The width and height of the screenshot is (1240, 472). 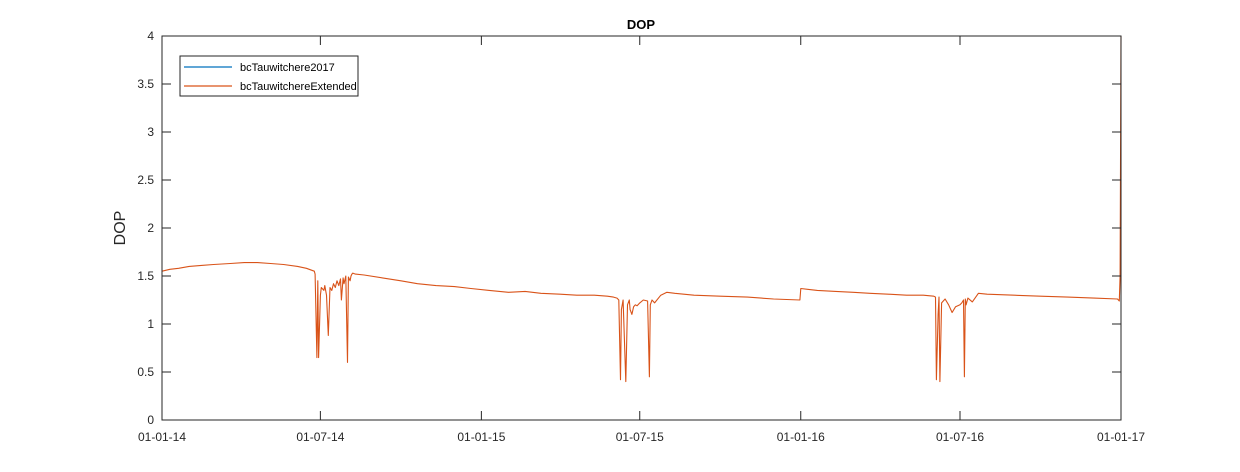 What do you see at coordinates (145, 84) in the screenshot?
I see `y-tick-label: 3.5` at bounding box center [145, 84].